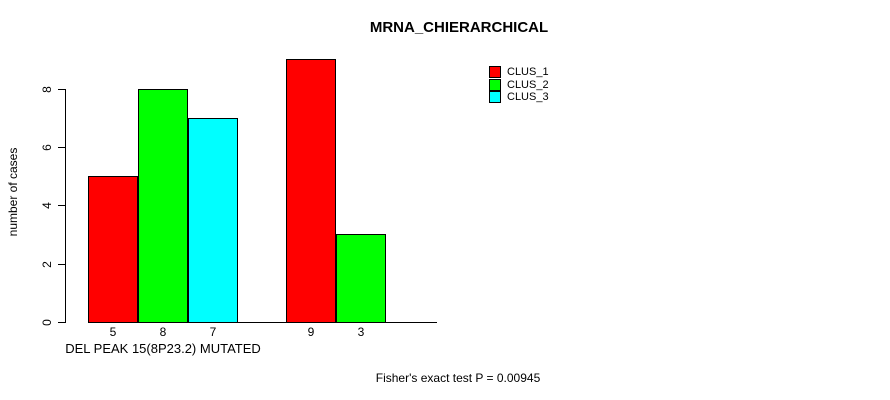 This screenshot has width=890, height=400. I want to click on y-tick-label: 2, so click(46, 264).